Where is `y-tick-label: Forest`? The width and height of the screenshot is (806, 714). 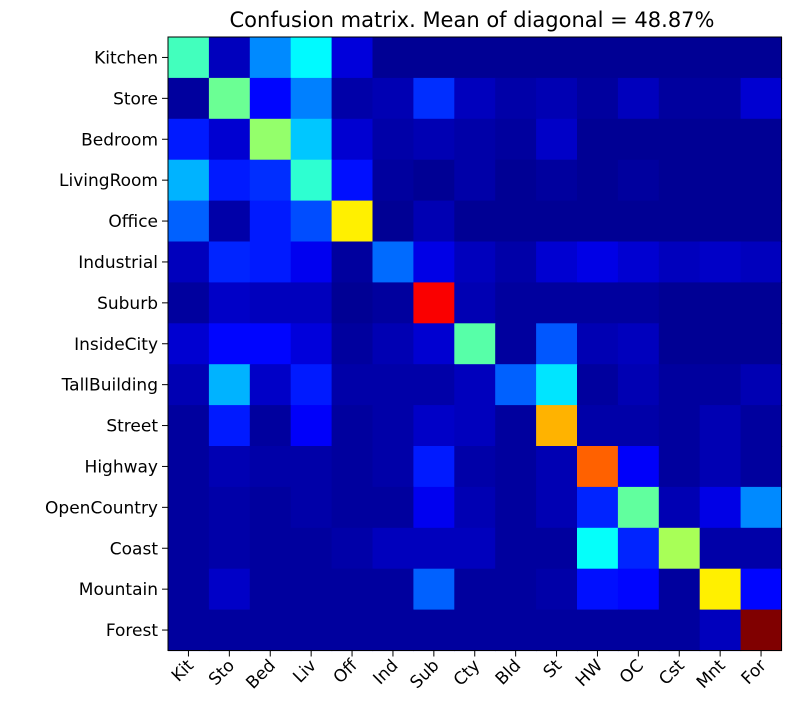 y-tick-label: Forest is located at coordinates (132, 631).